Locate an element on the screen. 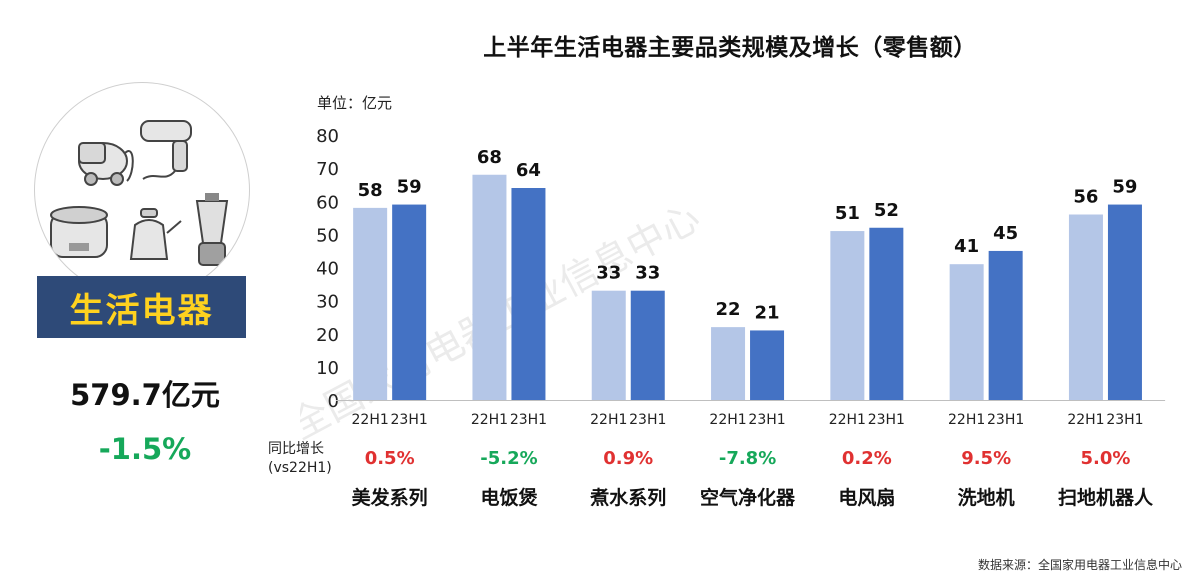  growth-label: 0.9% is located at coordinates (628, 458).